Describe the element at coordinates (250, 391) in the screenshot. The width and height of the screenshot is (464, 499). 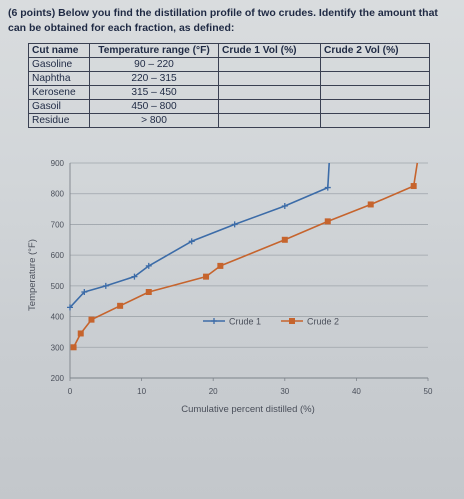
I see `x-tick-labels: 0 10 20 30 40 50` at that location.